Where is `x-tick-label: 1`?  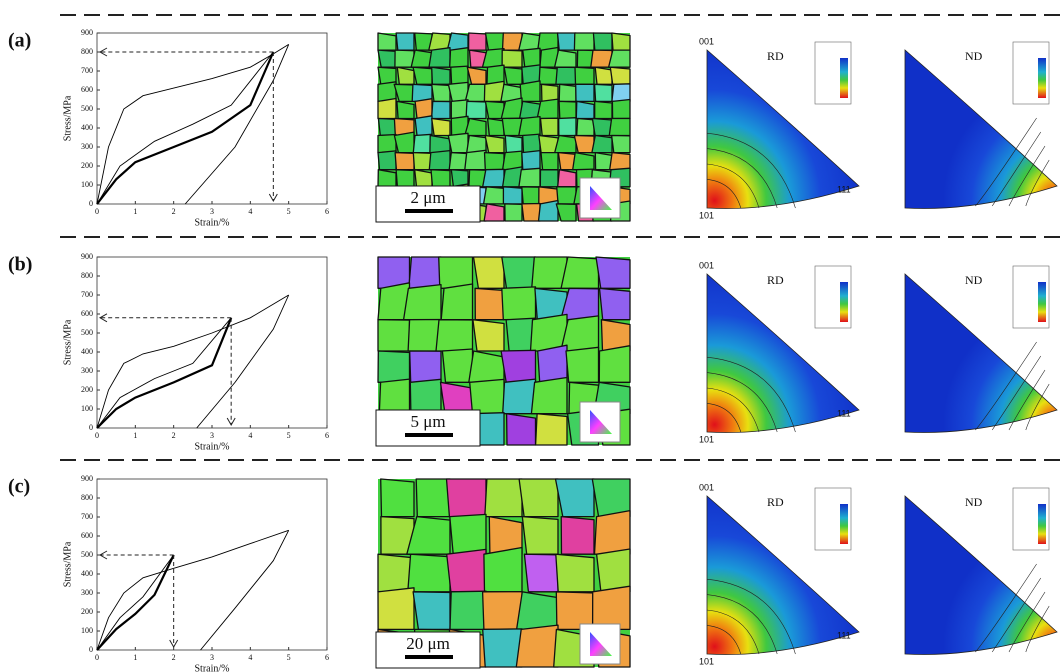 x-tick-label: 1 is located at coordinates (135, 435).